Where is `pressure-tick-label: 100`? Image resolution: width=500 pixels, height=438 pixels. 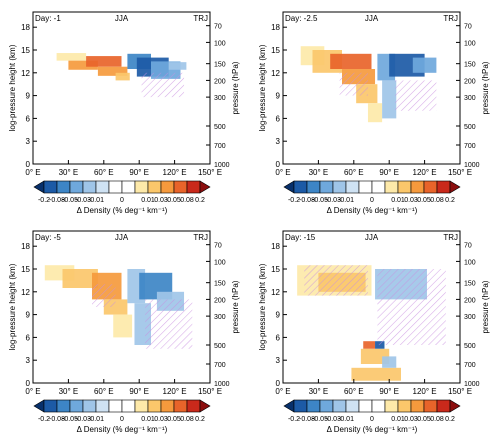
pressure-tick-label: 100 is located at coordinates (220, 43).